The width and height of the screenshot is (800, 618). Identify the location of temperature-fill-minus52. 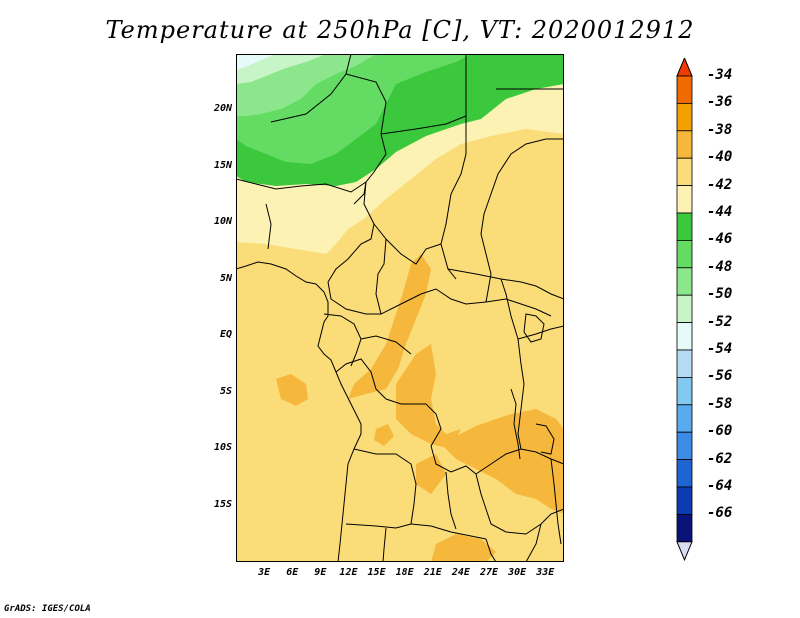
(256, 62).